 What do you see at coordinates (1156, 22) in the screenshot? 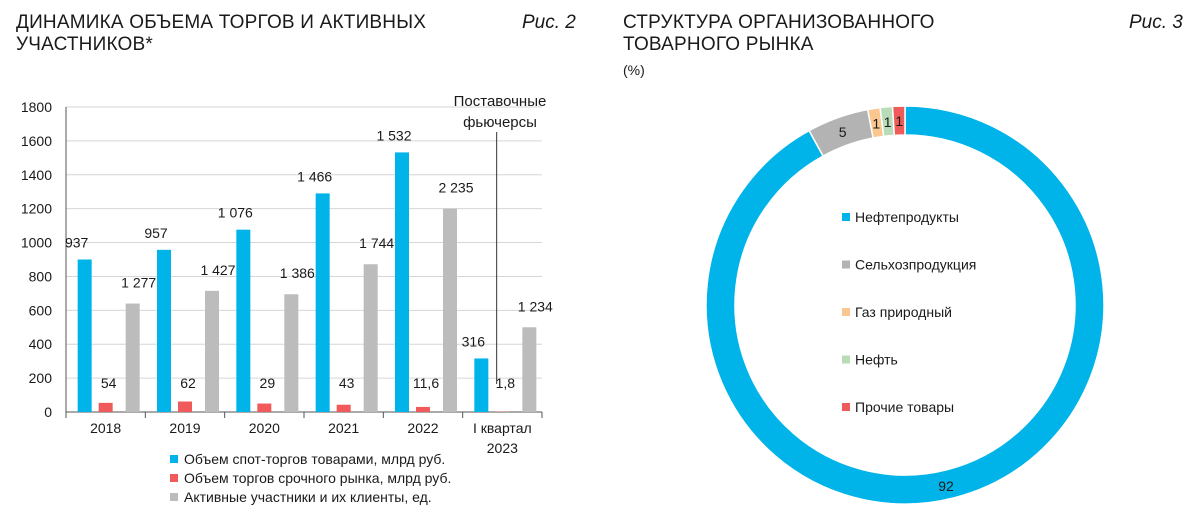
I see `fig3-number: Рис. 3` at bounding box center [1156, 22].